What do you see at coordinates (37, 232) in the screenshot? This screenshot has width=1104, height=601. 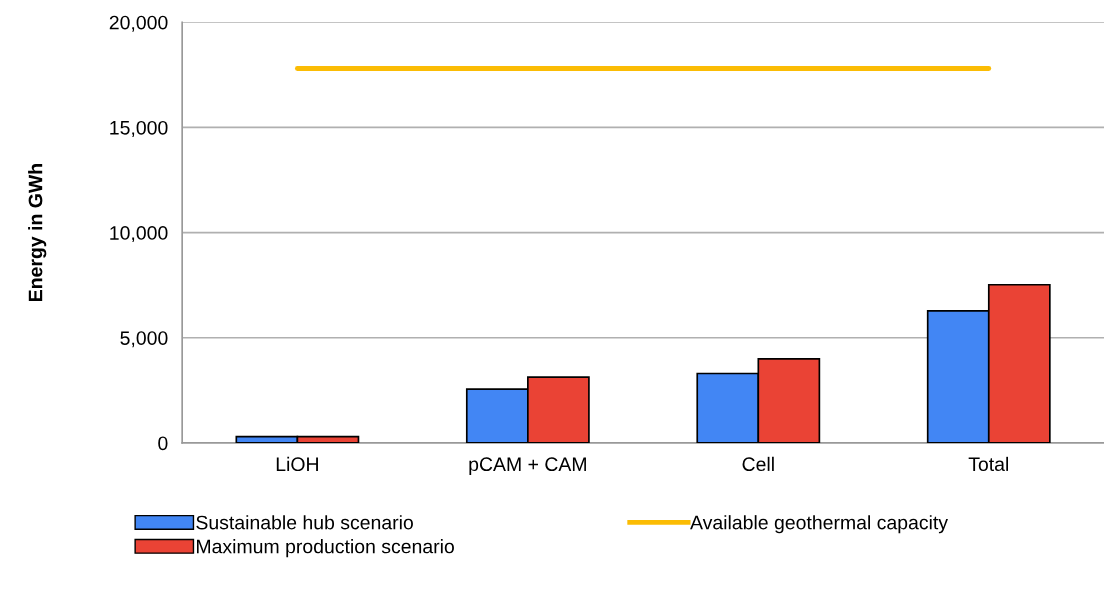 I see `y-axis-title: Energy in GWh` at bounding box center [37, 232].